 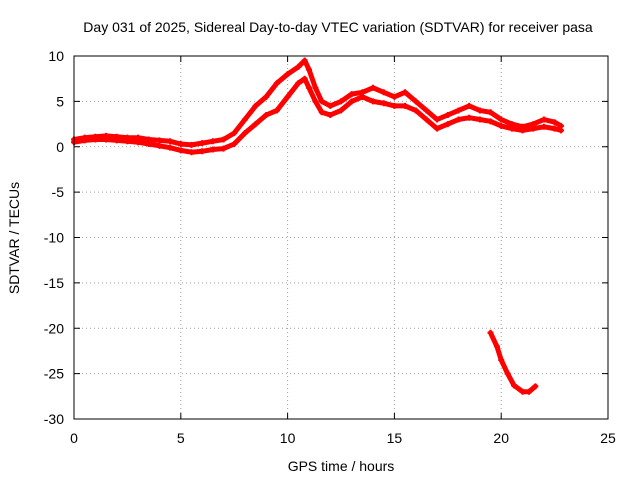 What do you see at coordinates (58, 192) in the screenshot?
I see `y-tick-label: -5` at bounding box center [58, 192].